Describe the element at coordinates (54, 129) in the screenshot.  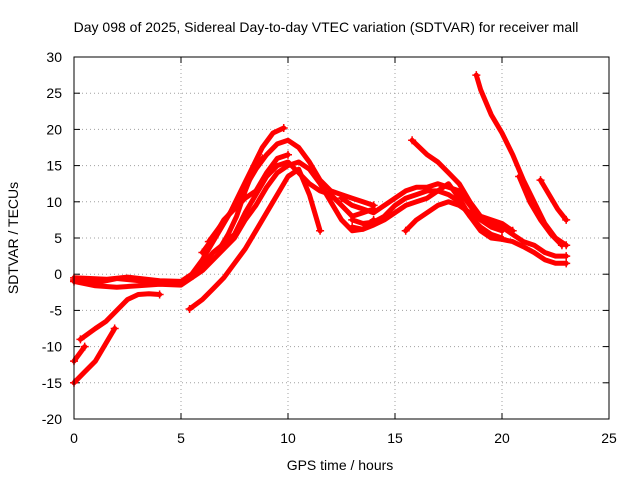
I see `y-tick-label: 20` at that location.